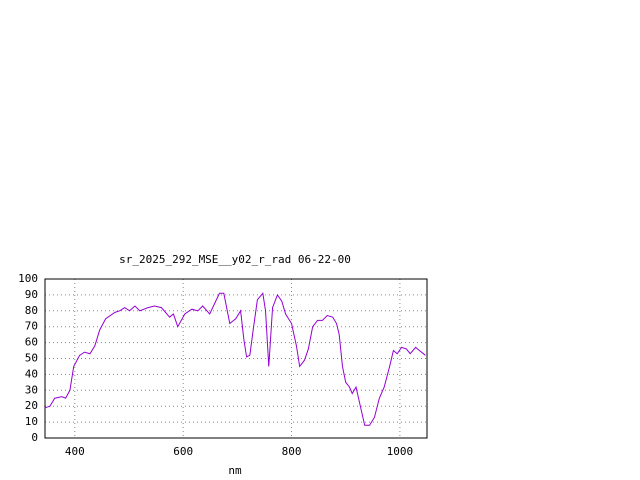 The width and height of the screenshot is (640, 480). What do you see at coordinates (235, 470) in the screenshot?
I see `x-axis-label: nm` at bounding box center [235, 470].